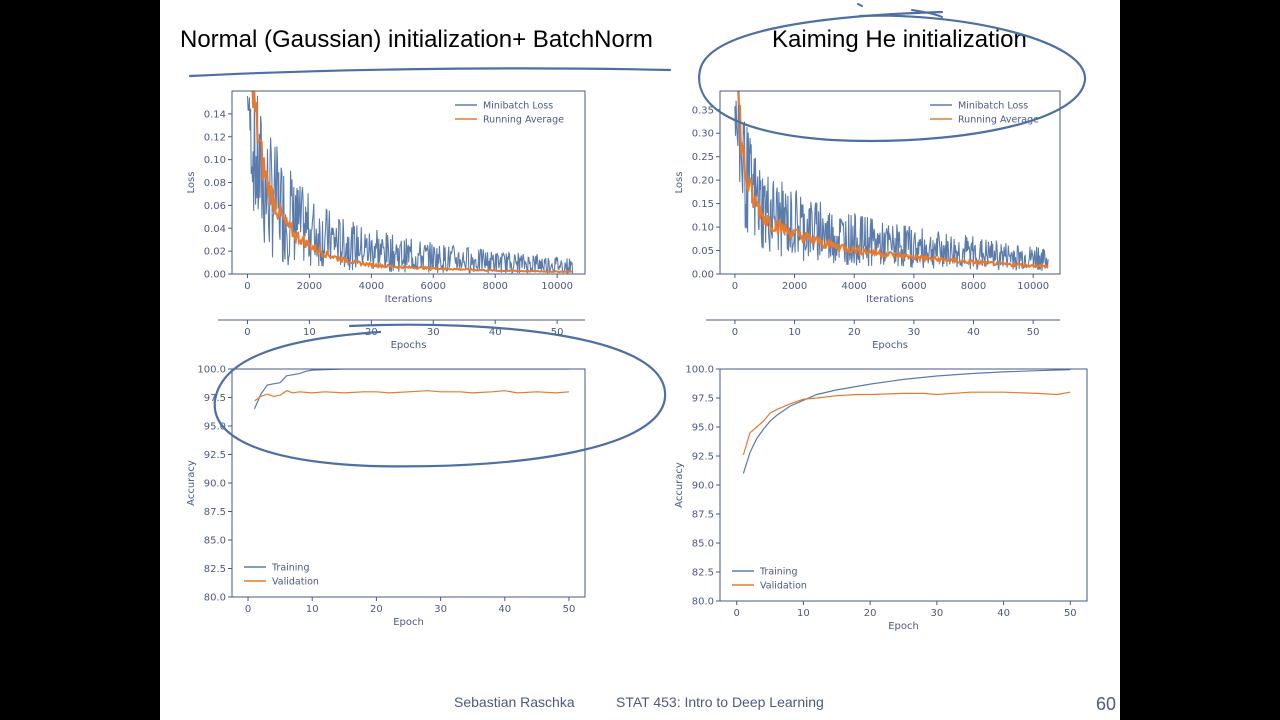 The image size is (1280, 720). Describe the element at coordinates (900, 10) in the screenshot. I see `annotation-stroke-top` at that location.